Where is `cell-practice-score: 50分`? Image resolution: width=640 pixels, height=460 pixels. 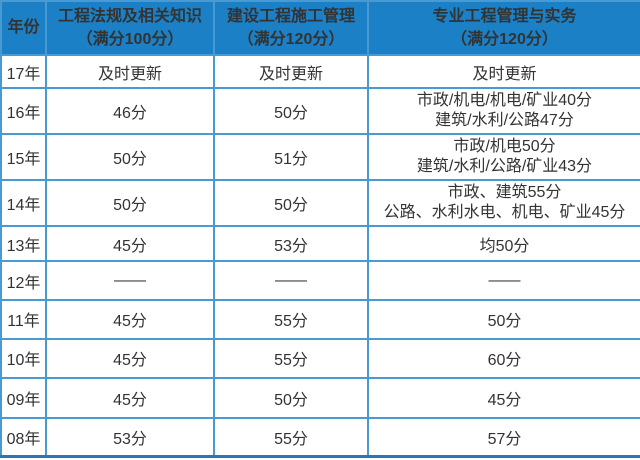
cell-practice-score: 50分 is located at coordinates (503, 319).